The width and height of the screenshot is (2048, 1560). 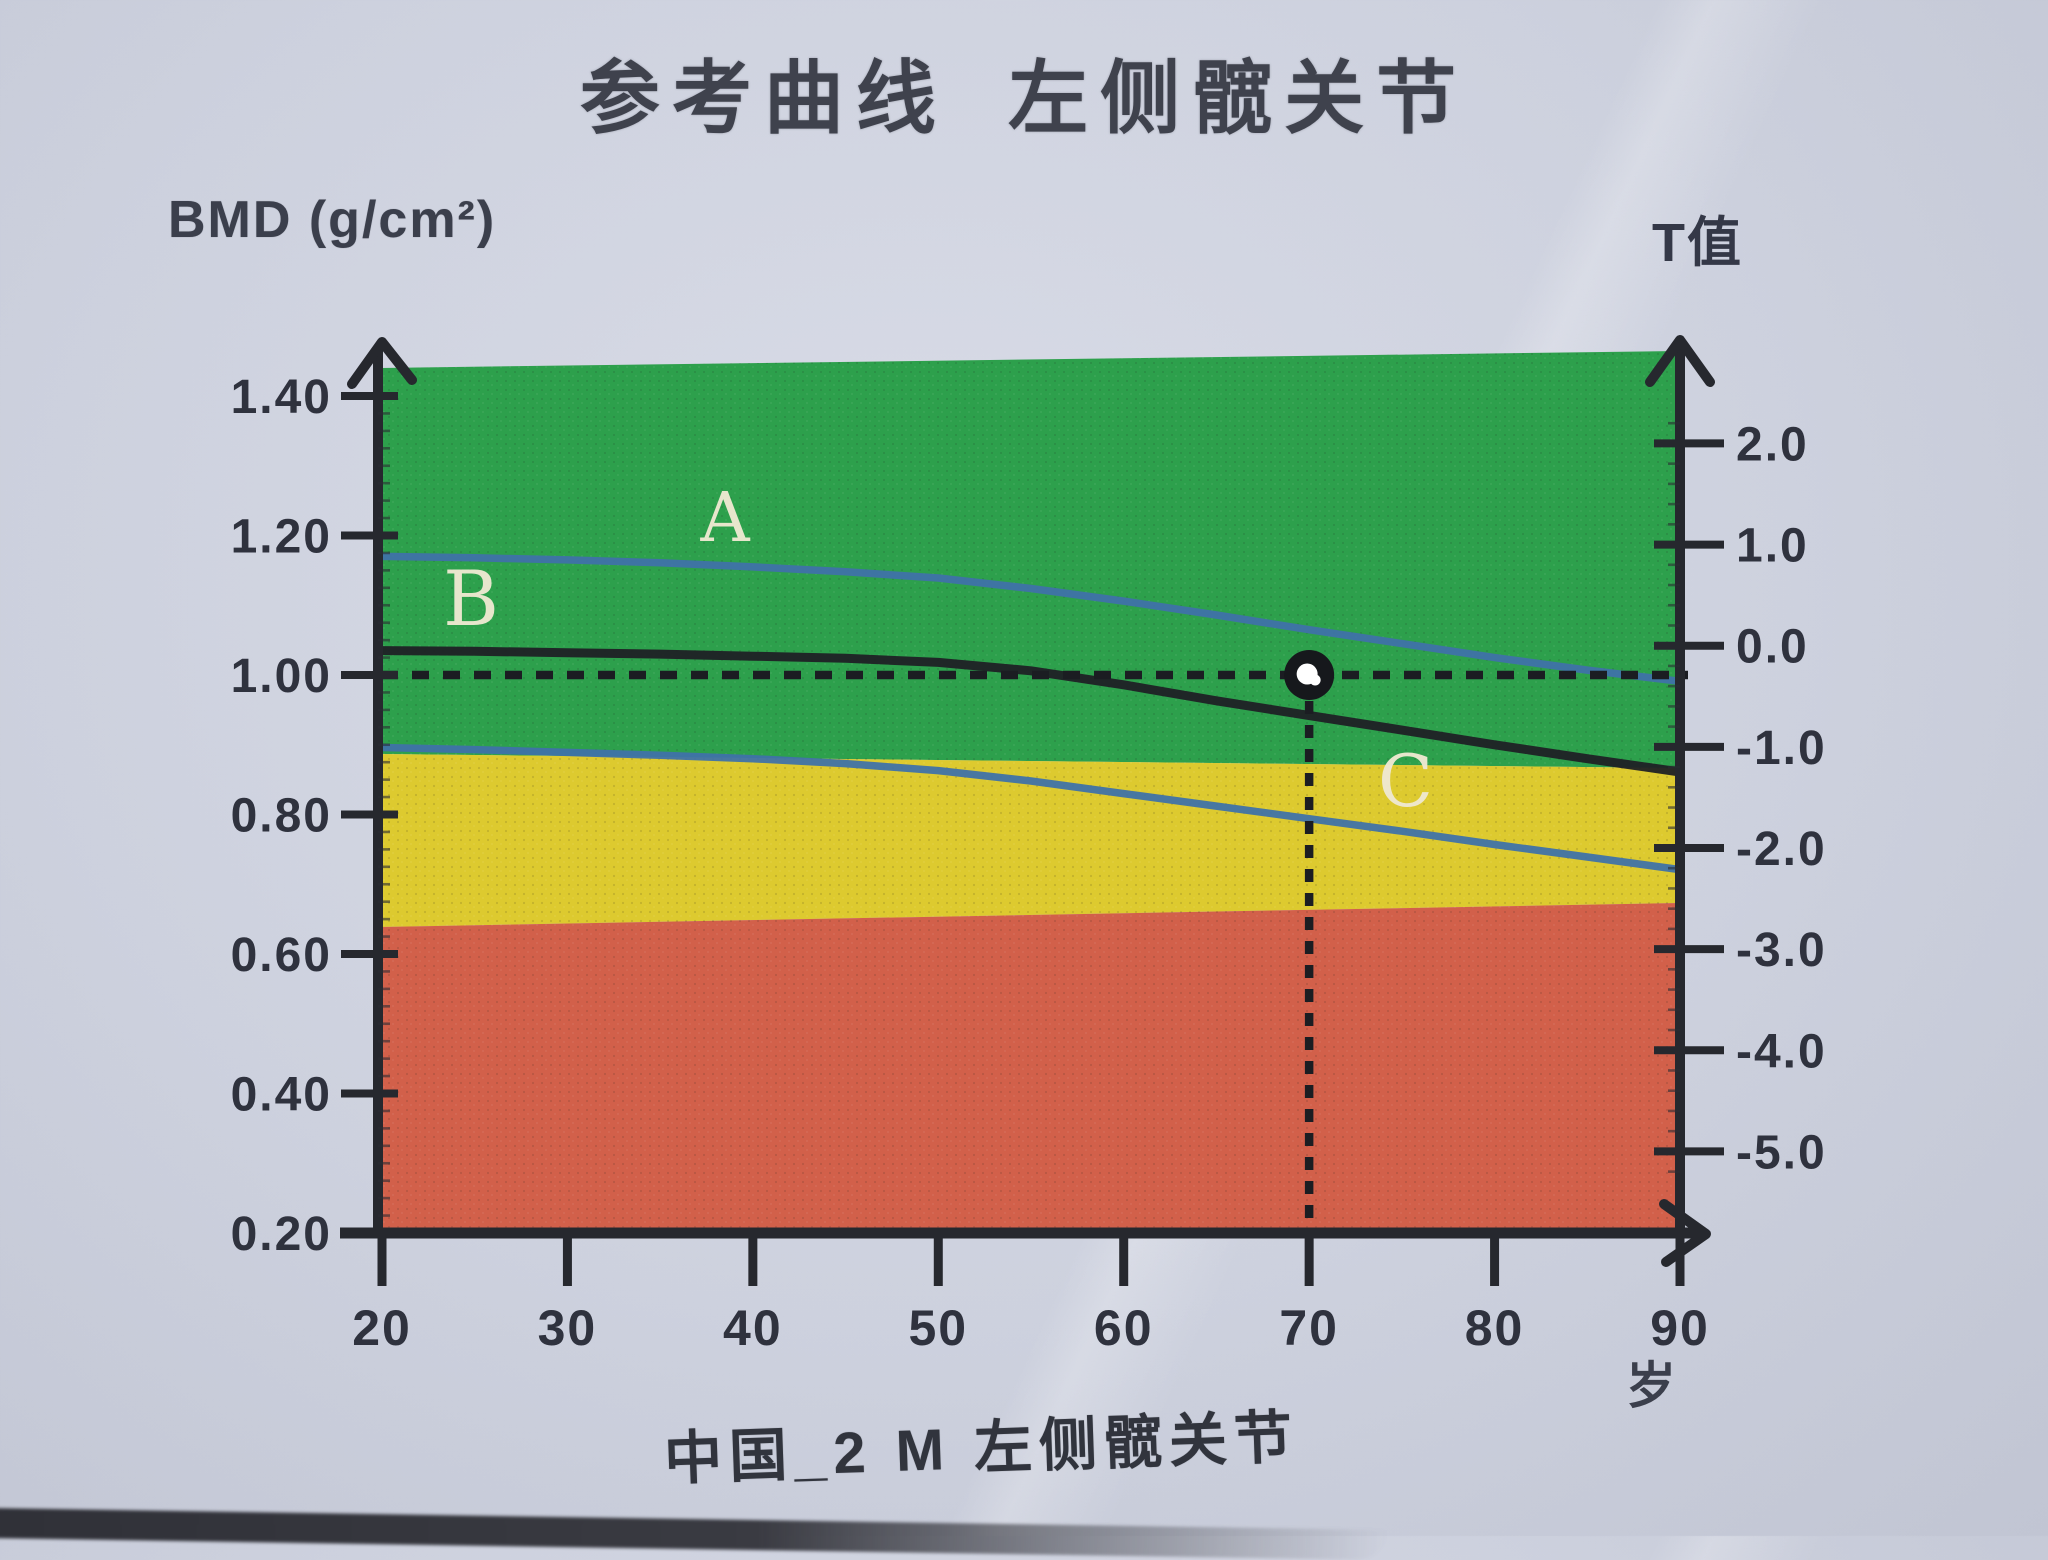 I want to click on curve-a, so click(x=1031, y=619).